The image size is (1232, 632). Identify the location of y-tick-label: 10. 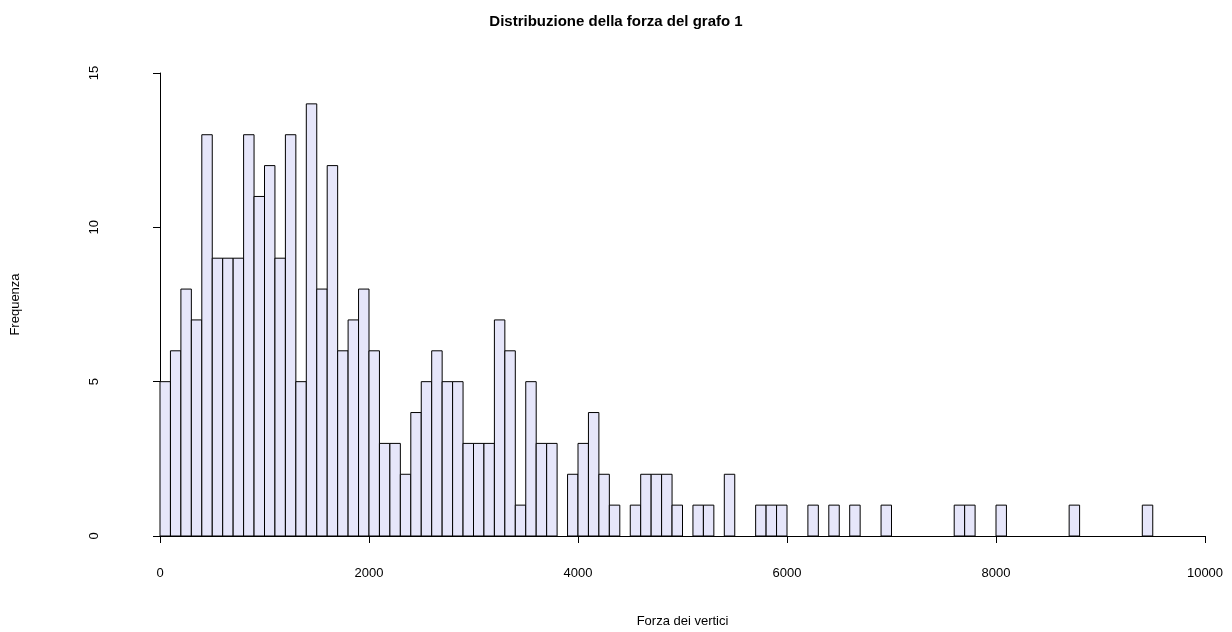
(93, 227).